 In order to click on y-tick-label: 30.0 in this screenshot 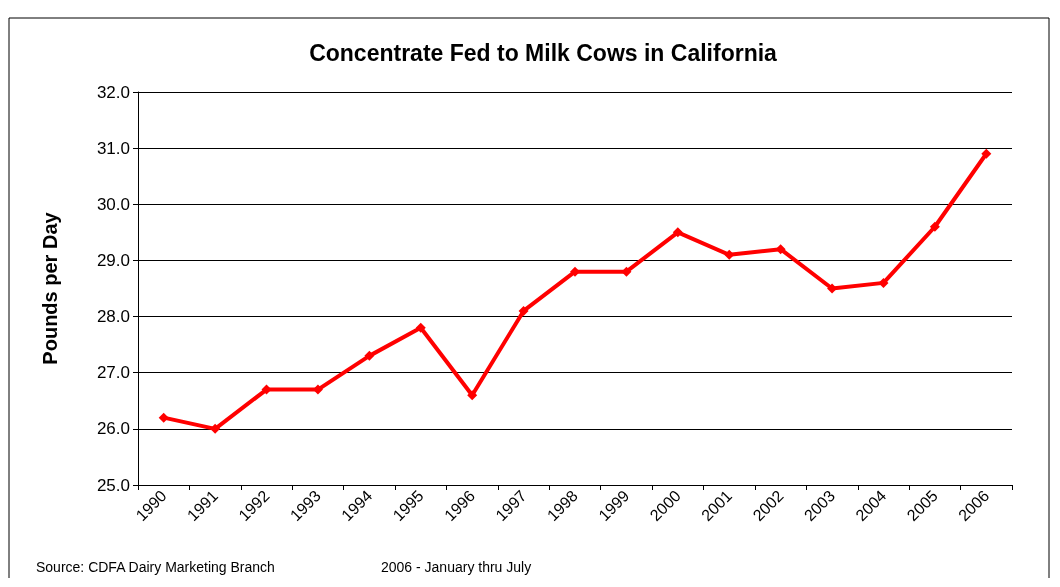, I will do `click(113, 204)`.